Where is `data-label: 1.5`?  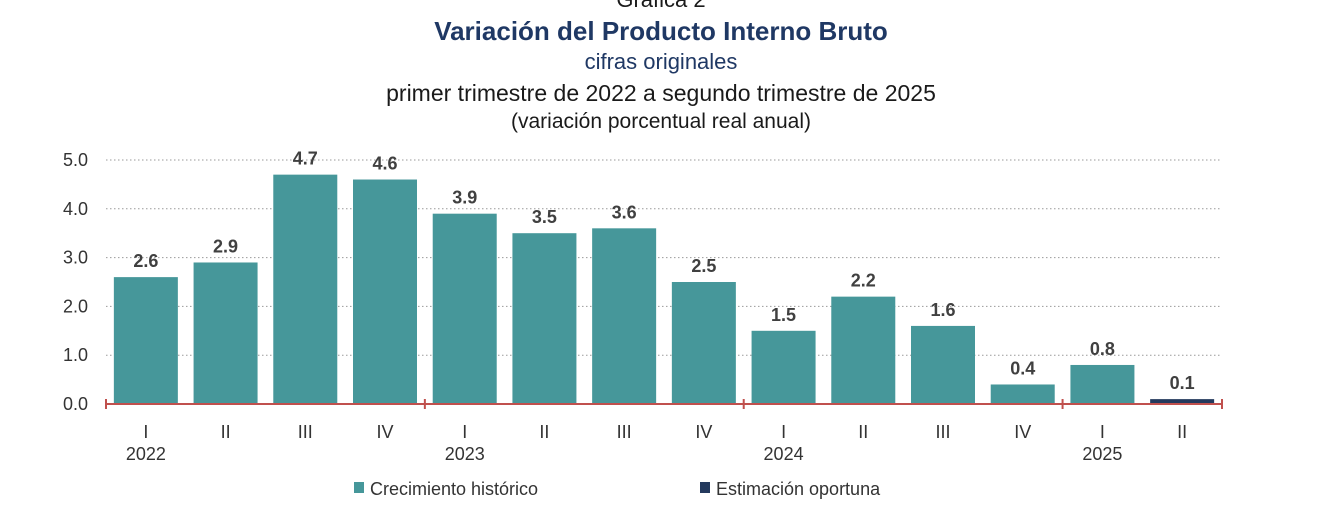
data-label: 1.5 is located at coordinates (783, 315).